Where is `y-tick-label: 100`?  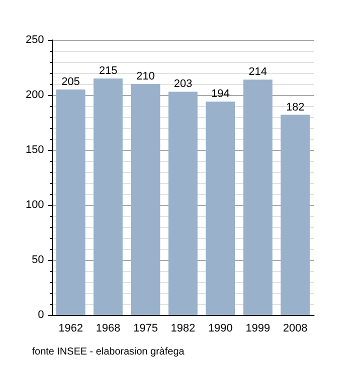
y-tick-label: 100 is located at coordinates (35, 205).